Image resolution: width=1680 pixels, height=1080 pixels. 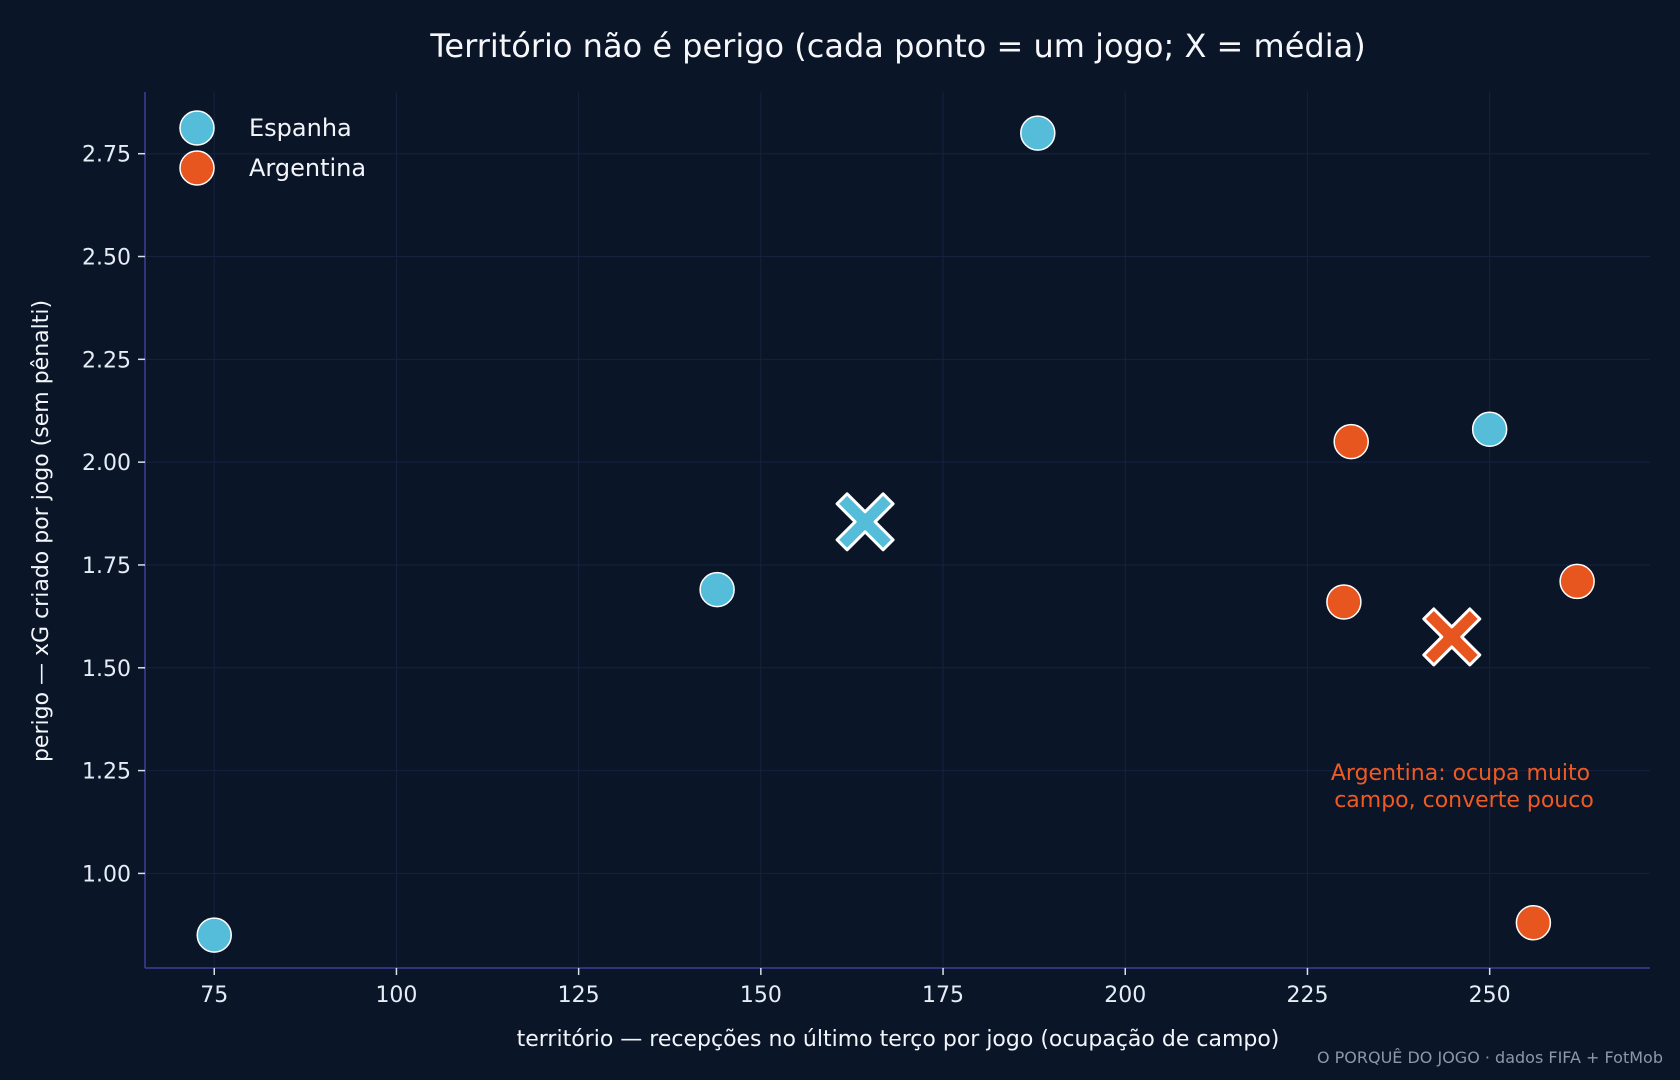 I want to click on x-tick-label: 250, so click(x=1490, y=995).